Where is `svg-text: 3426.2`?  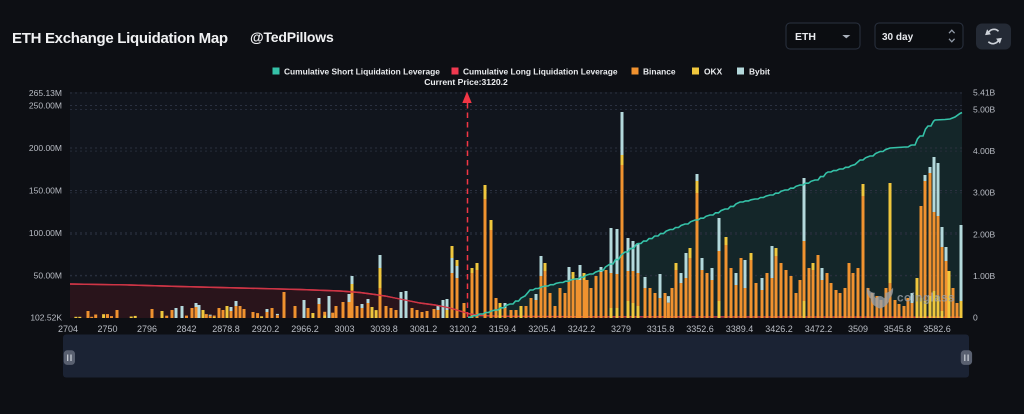 svg-text: 3426.2 is located at coordinates (779, 329).